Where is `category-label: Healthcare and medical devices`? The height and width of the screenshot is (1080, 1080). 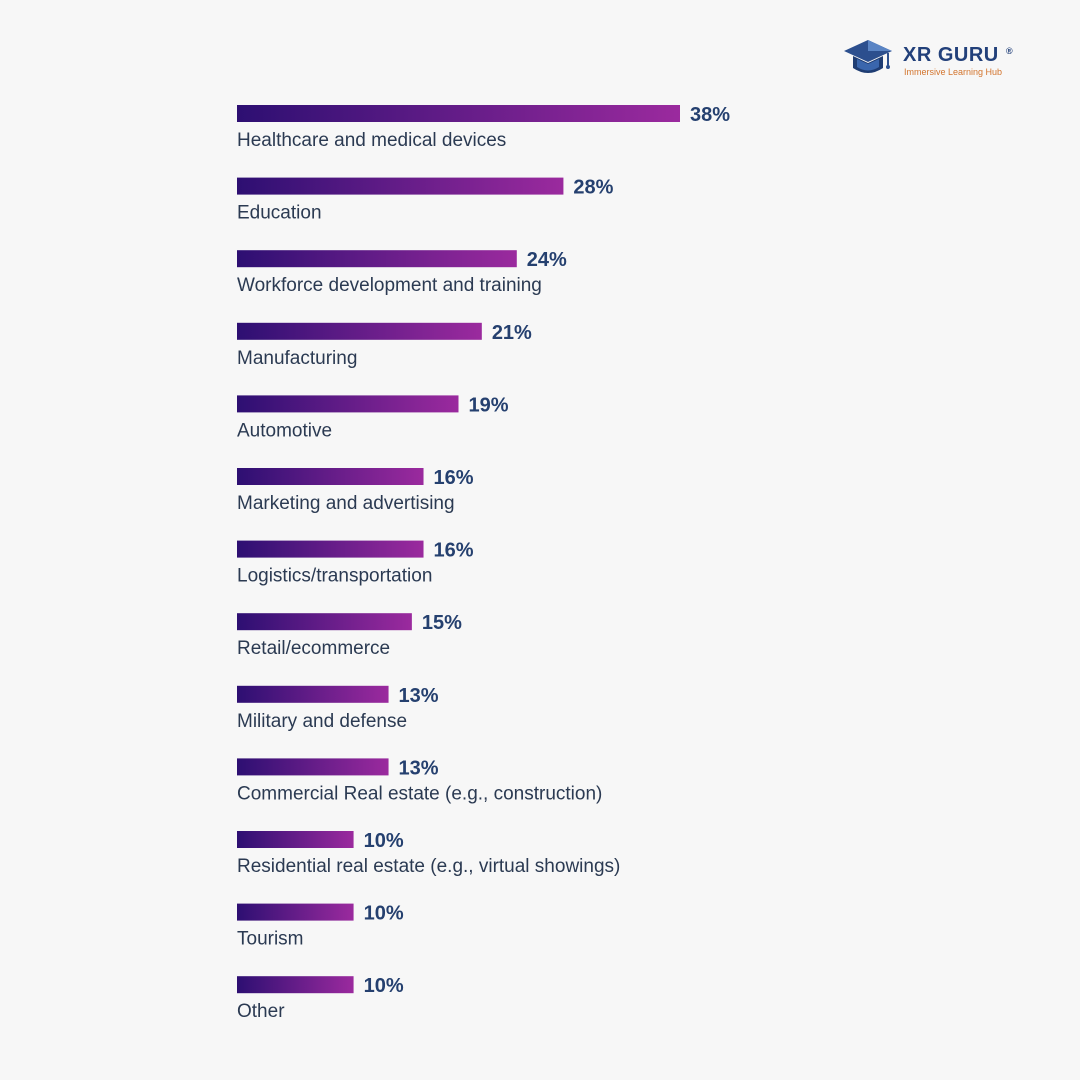
category-label: Healthcare and medical devices is located at coordinates (371, 140).